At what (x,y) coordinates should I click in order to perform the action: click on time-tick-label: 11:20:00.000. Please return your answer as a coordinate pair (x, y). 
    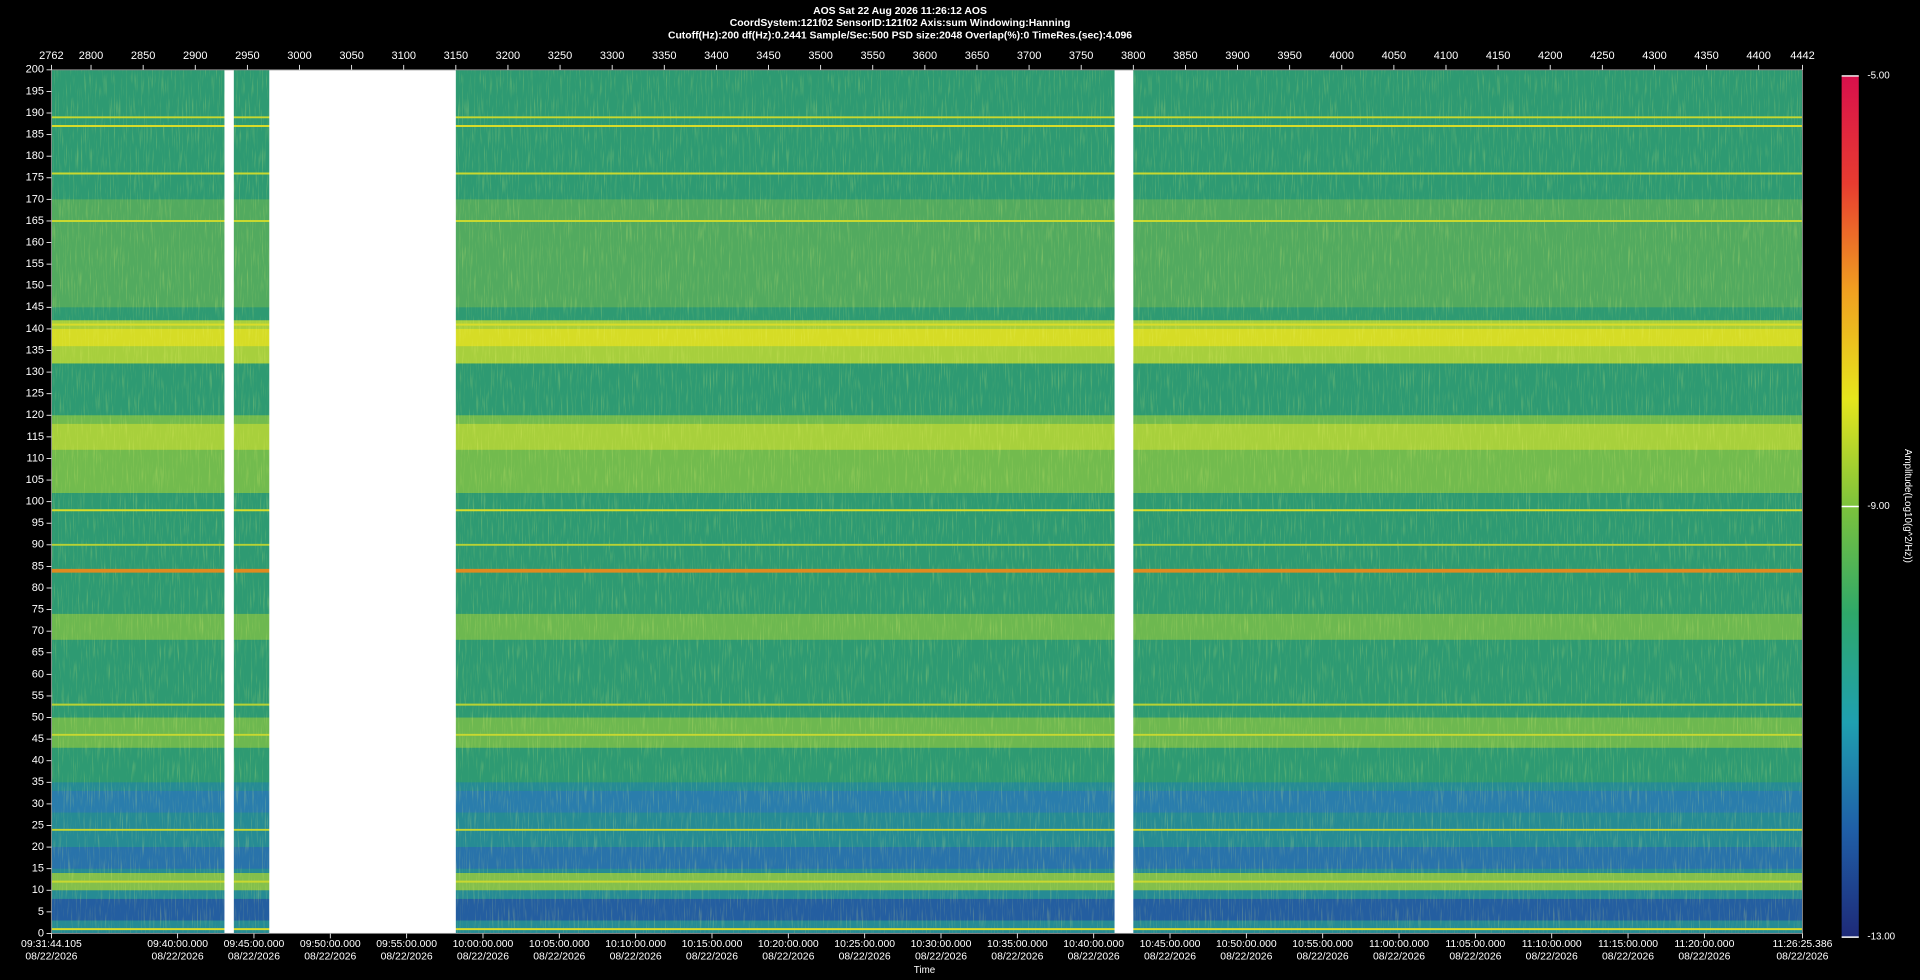
    Looking at the image, I should click on (1704, 944).